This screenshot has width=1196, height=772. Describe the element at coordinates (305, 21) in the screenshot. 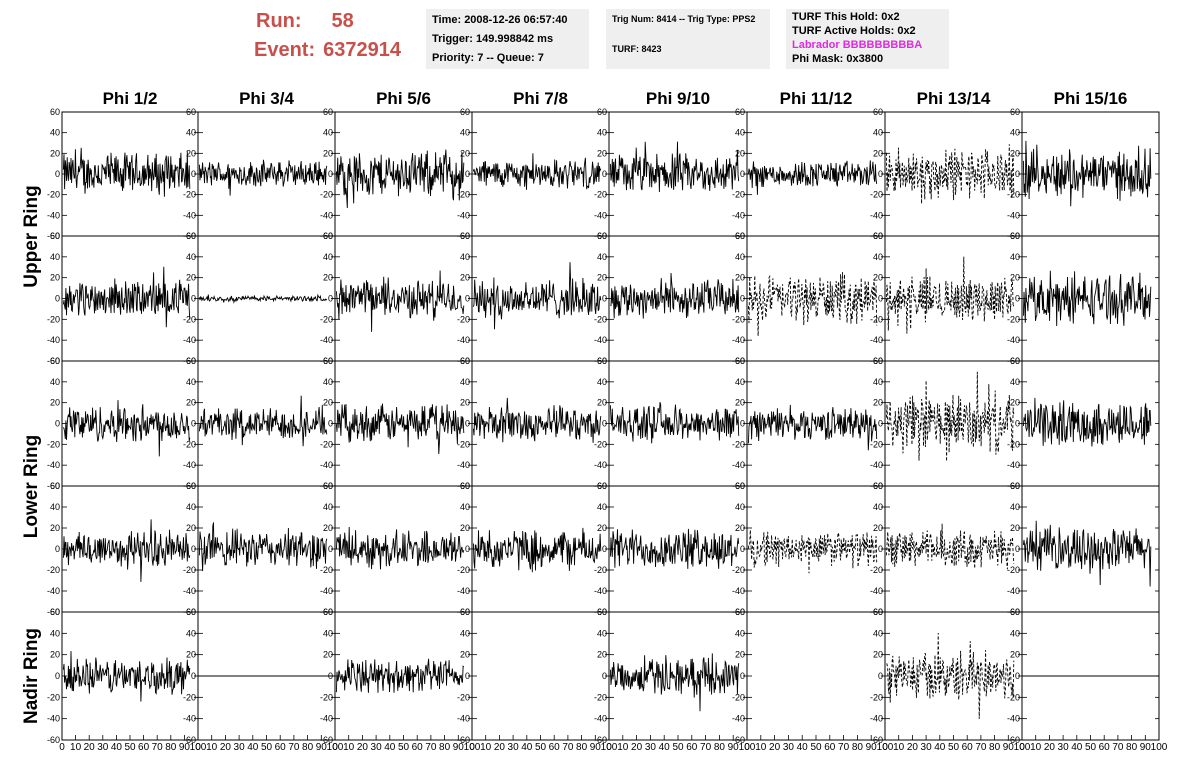

I see `run-number: Run: 58` at that location.